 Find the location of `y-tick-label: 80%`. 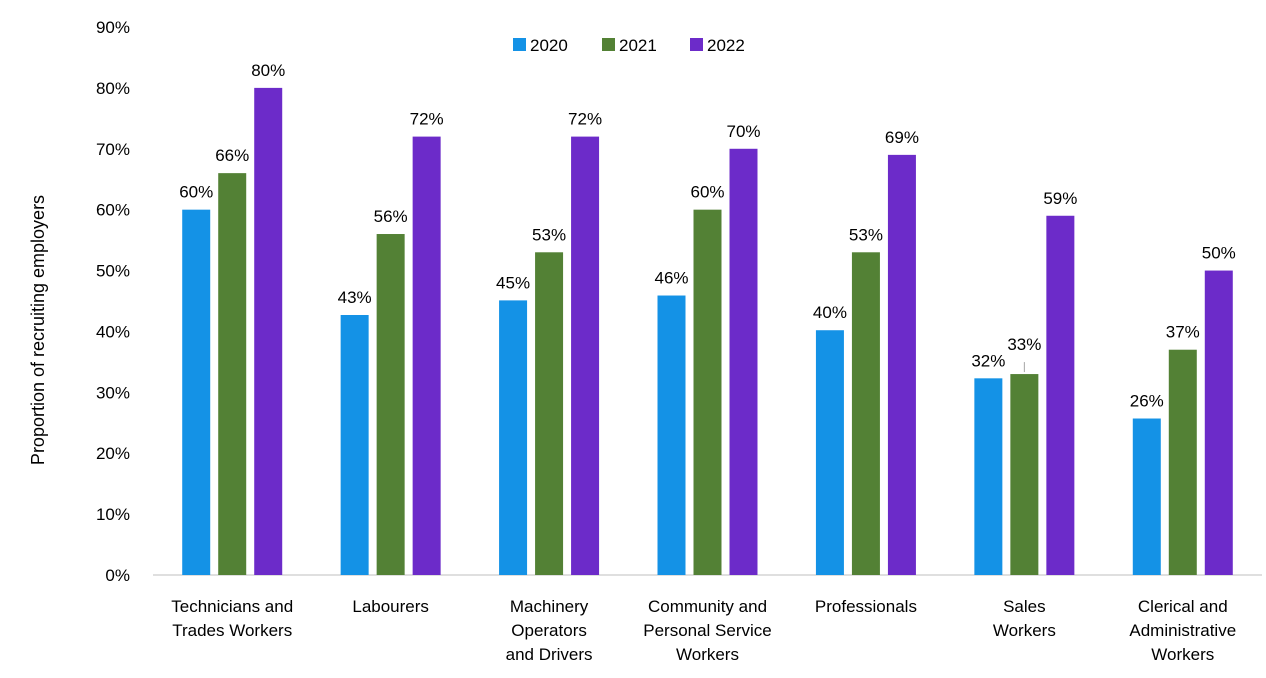

y-tick-label: 80% is located at coordinates (113, 88).